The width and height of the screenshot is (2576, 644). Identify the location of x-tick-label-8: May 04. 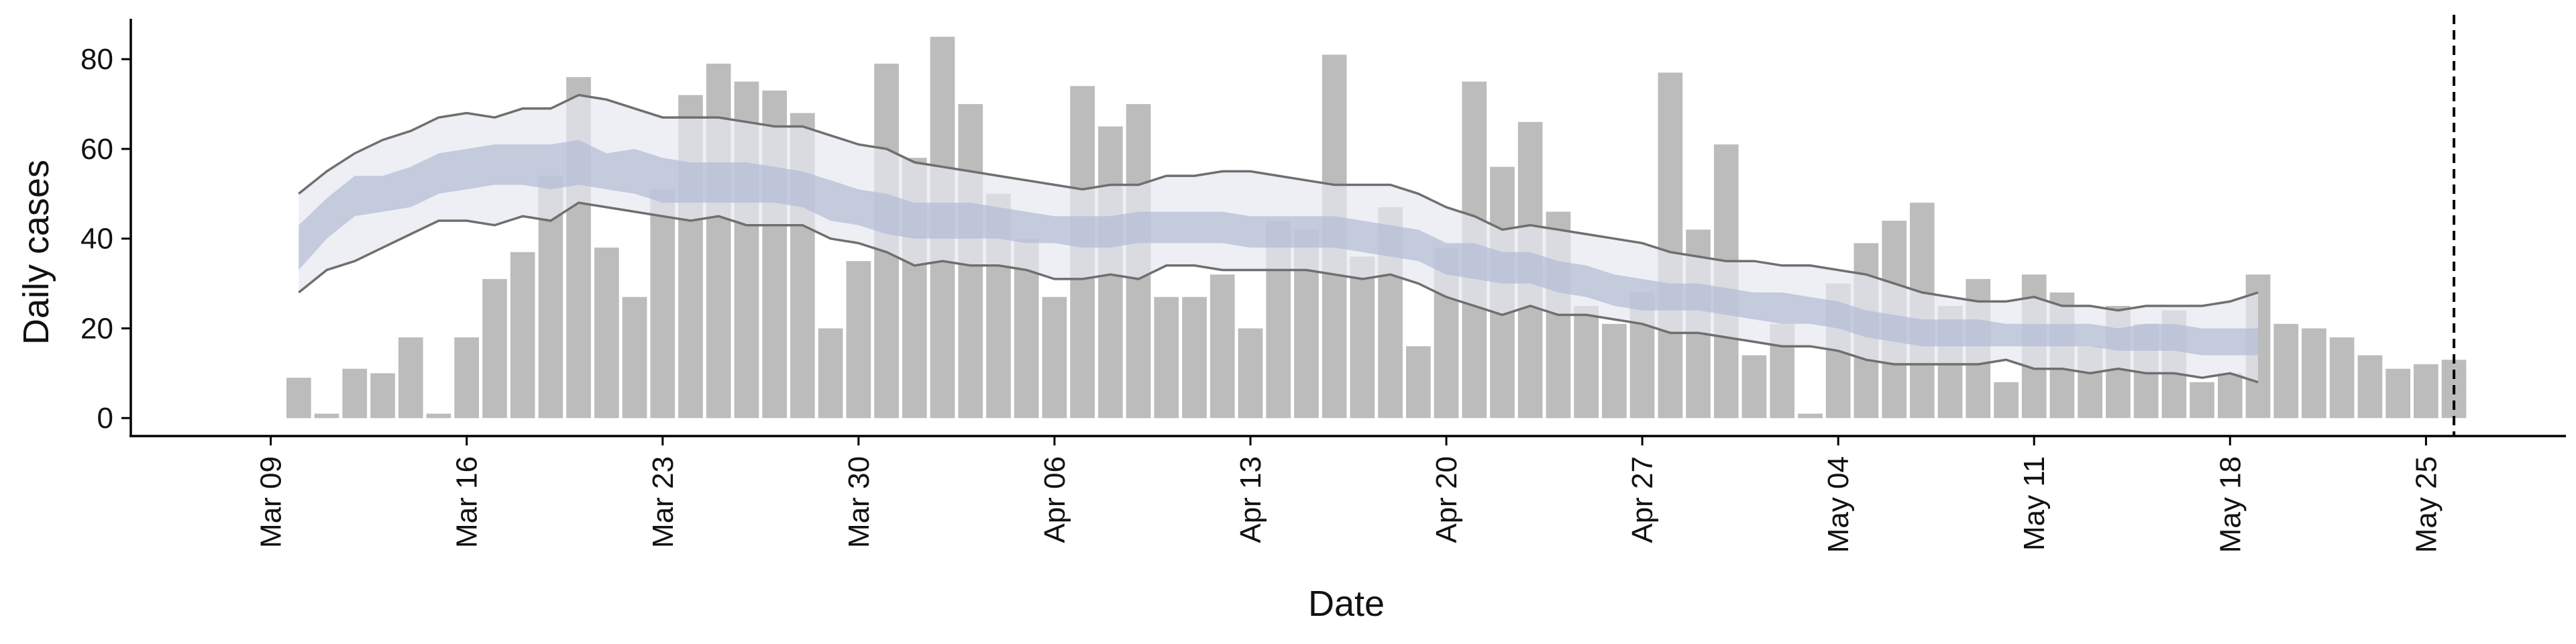
(1838, 504).